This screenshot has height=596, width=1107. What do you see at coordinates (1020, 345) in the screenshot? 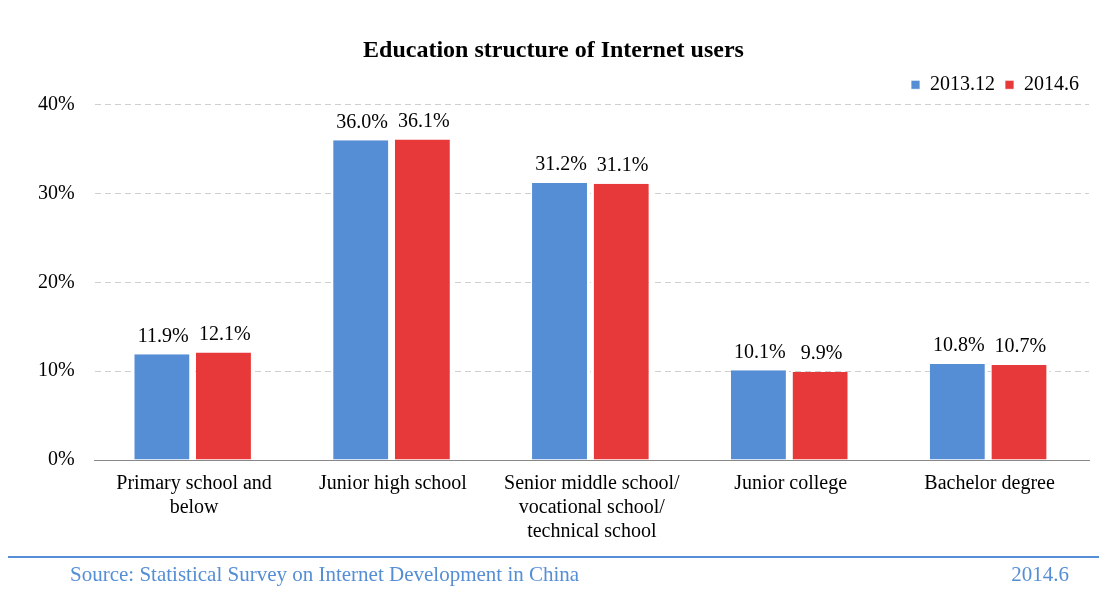
I see `data-label: 10.7%` at bounding box center [1020, 345].